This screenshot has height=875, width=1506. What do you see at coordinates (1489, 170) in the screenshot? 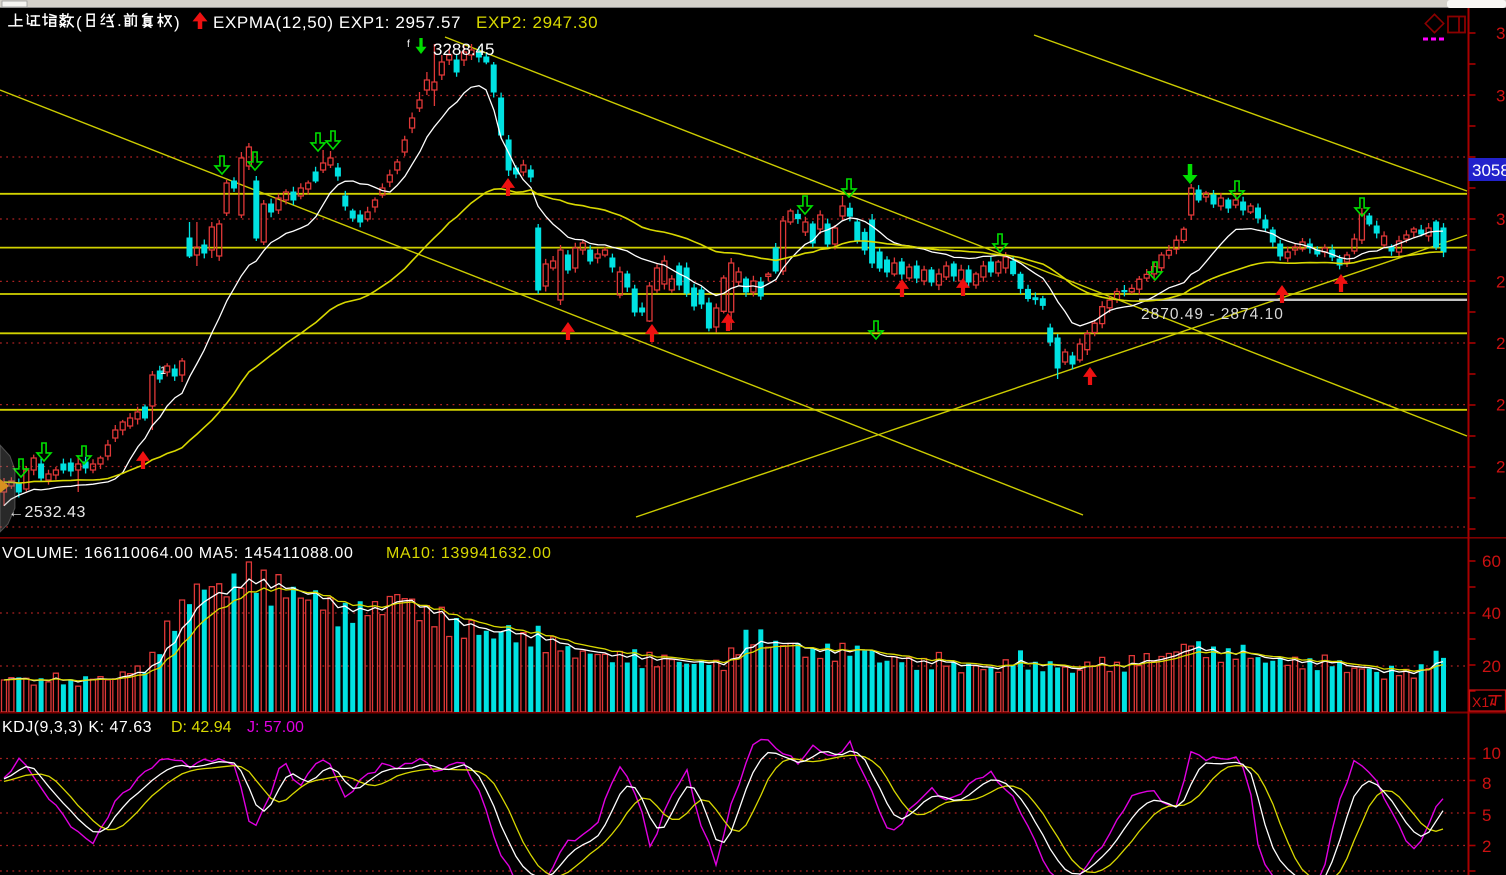
I see `svg-text: 3058.7` at bounding box center [1489, 170].